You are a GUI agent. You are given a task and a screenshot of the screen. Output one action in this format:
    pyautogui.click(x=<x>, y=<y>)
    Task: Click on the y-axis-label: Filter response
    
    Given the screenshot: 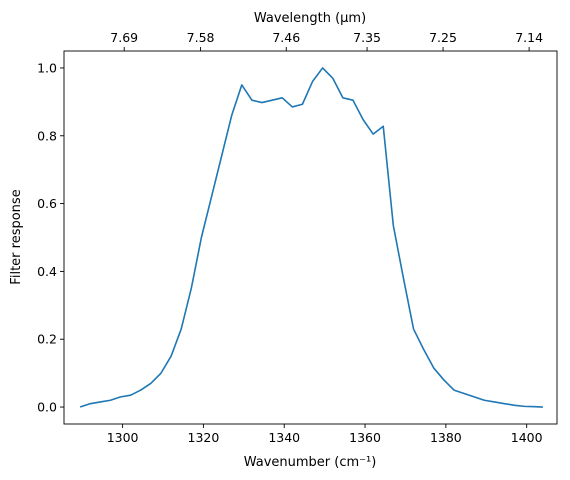 What is the action you would take?
    pyautogui.click(x=16, y=236)
    